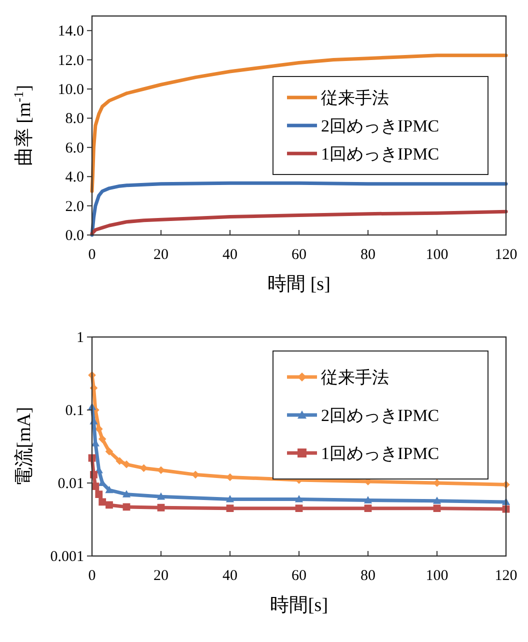  I want to click on y-tick-label: 6.0, so click(74, 148).